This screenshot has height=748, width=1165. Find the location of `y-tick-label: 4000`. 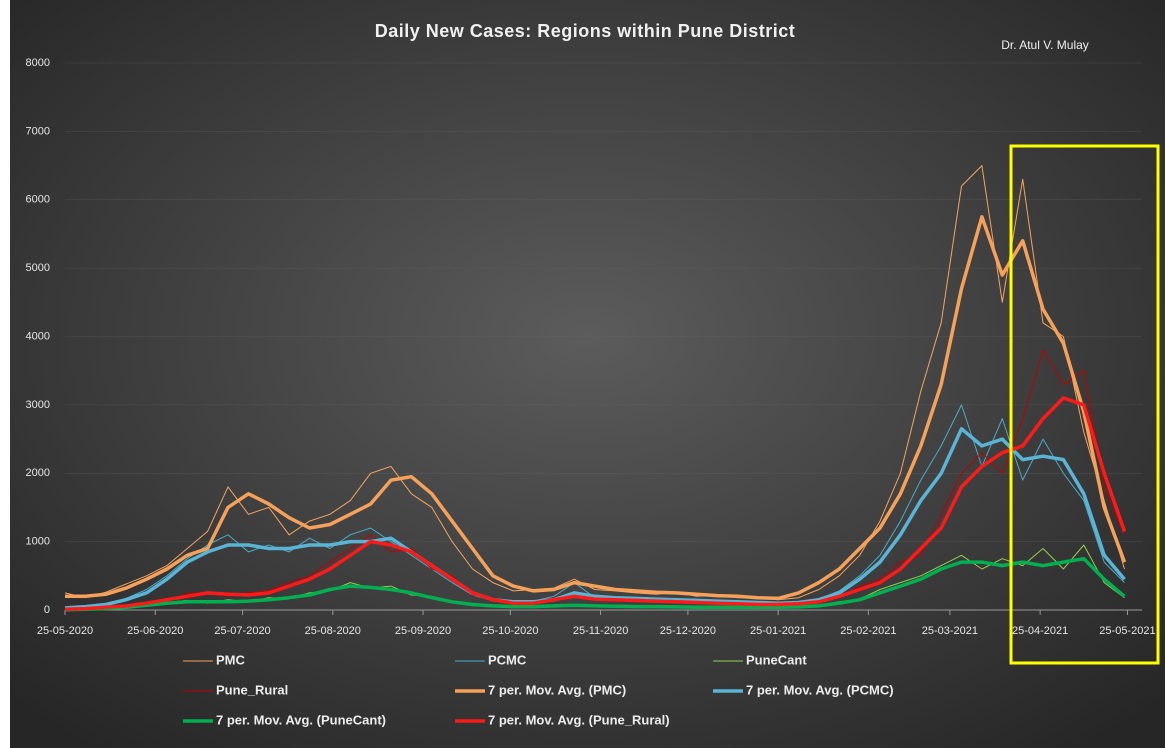

y-tick-label: 4000 is located at coordinates (38, 336).